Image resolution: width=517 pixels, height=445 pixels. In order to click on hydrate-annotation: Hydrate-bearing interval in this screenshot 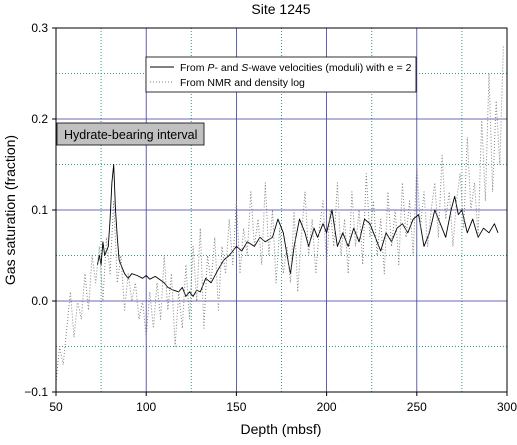, I will do `click(130, 134)`.